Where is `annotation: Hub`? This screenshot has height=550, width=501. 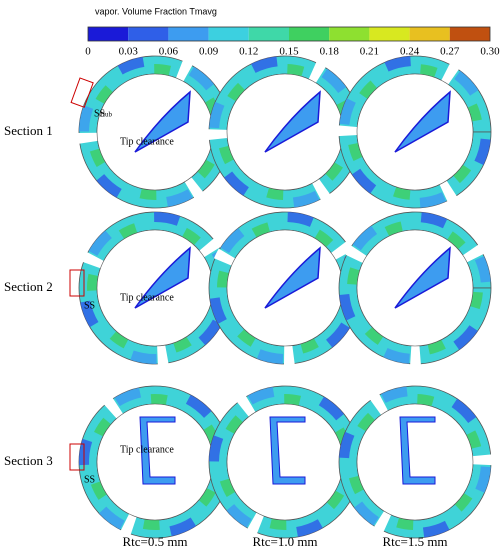 annotation: Hub is located at coordinates (106, 115).